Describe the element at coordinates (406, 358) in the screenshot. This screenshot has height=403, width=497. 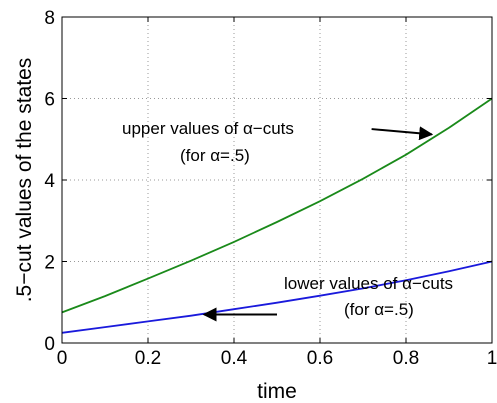
I see `x-tick-label: 0.8` at that location.